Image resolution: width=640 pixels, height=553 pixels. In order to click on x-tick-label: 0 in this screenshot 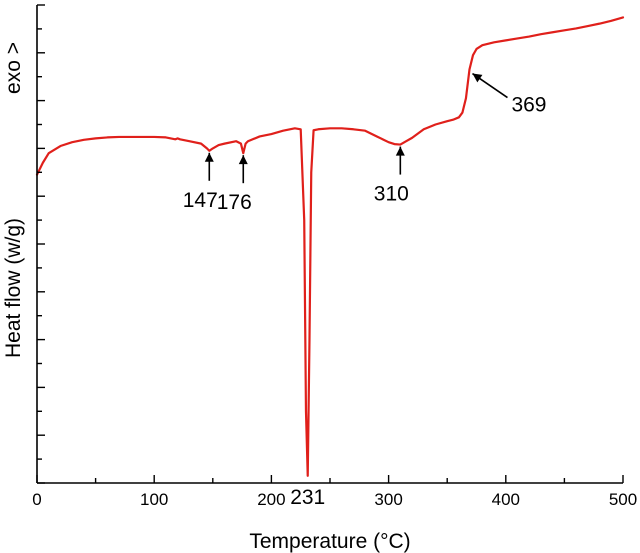, I will do `click(36, 499)`.